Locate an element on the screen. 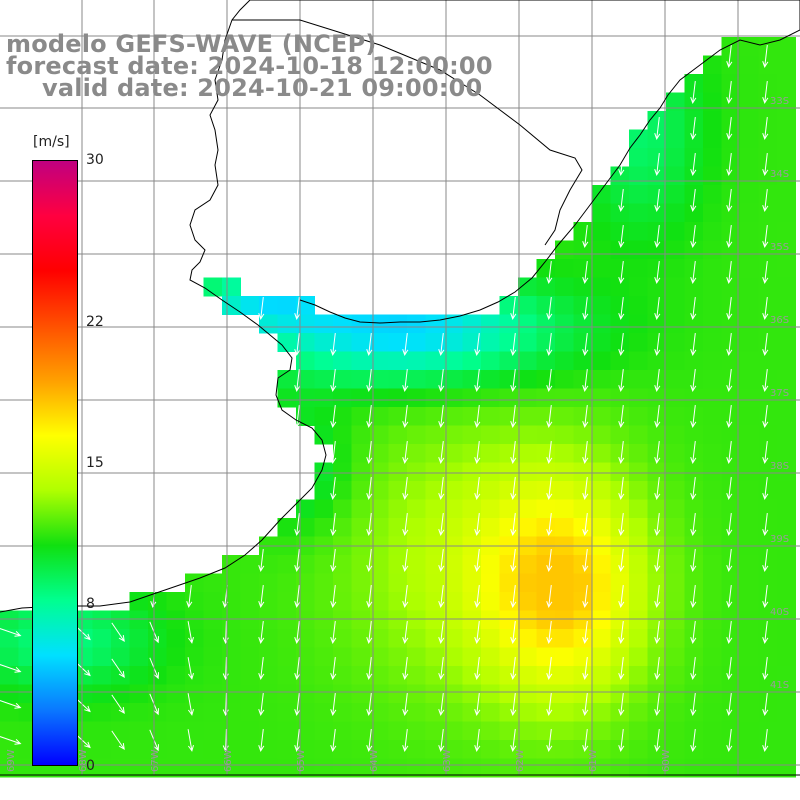 Image resolution: width=800 pixels, height=800 pixels. longitude-label: 69W is located at coordinates (11, 760).